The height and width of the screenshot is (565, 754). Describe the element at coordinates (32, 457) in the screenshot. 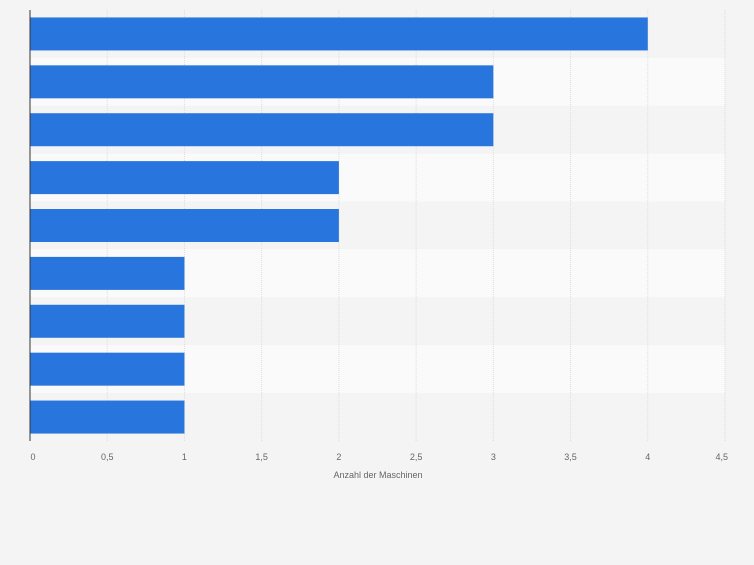

I see `x-tick-label: 0` at that location.